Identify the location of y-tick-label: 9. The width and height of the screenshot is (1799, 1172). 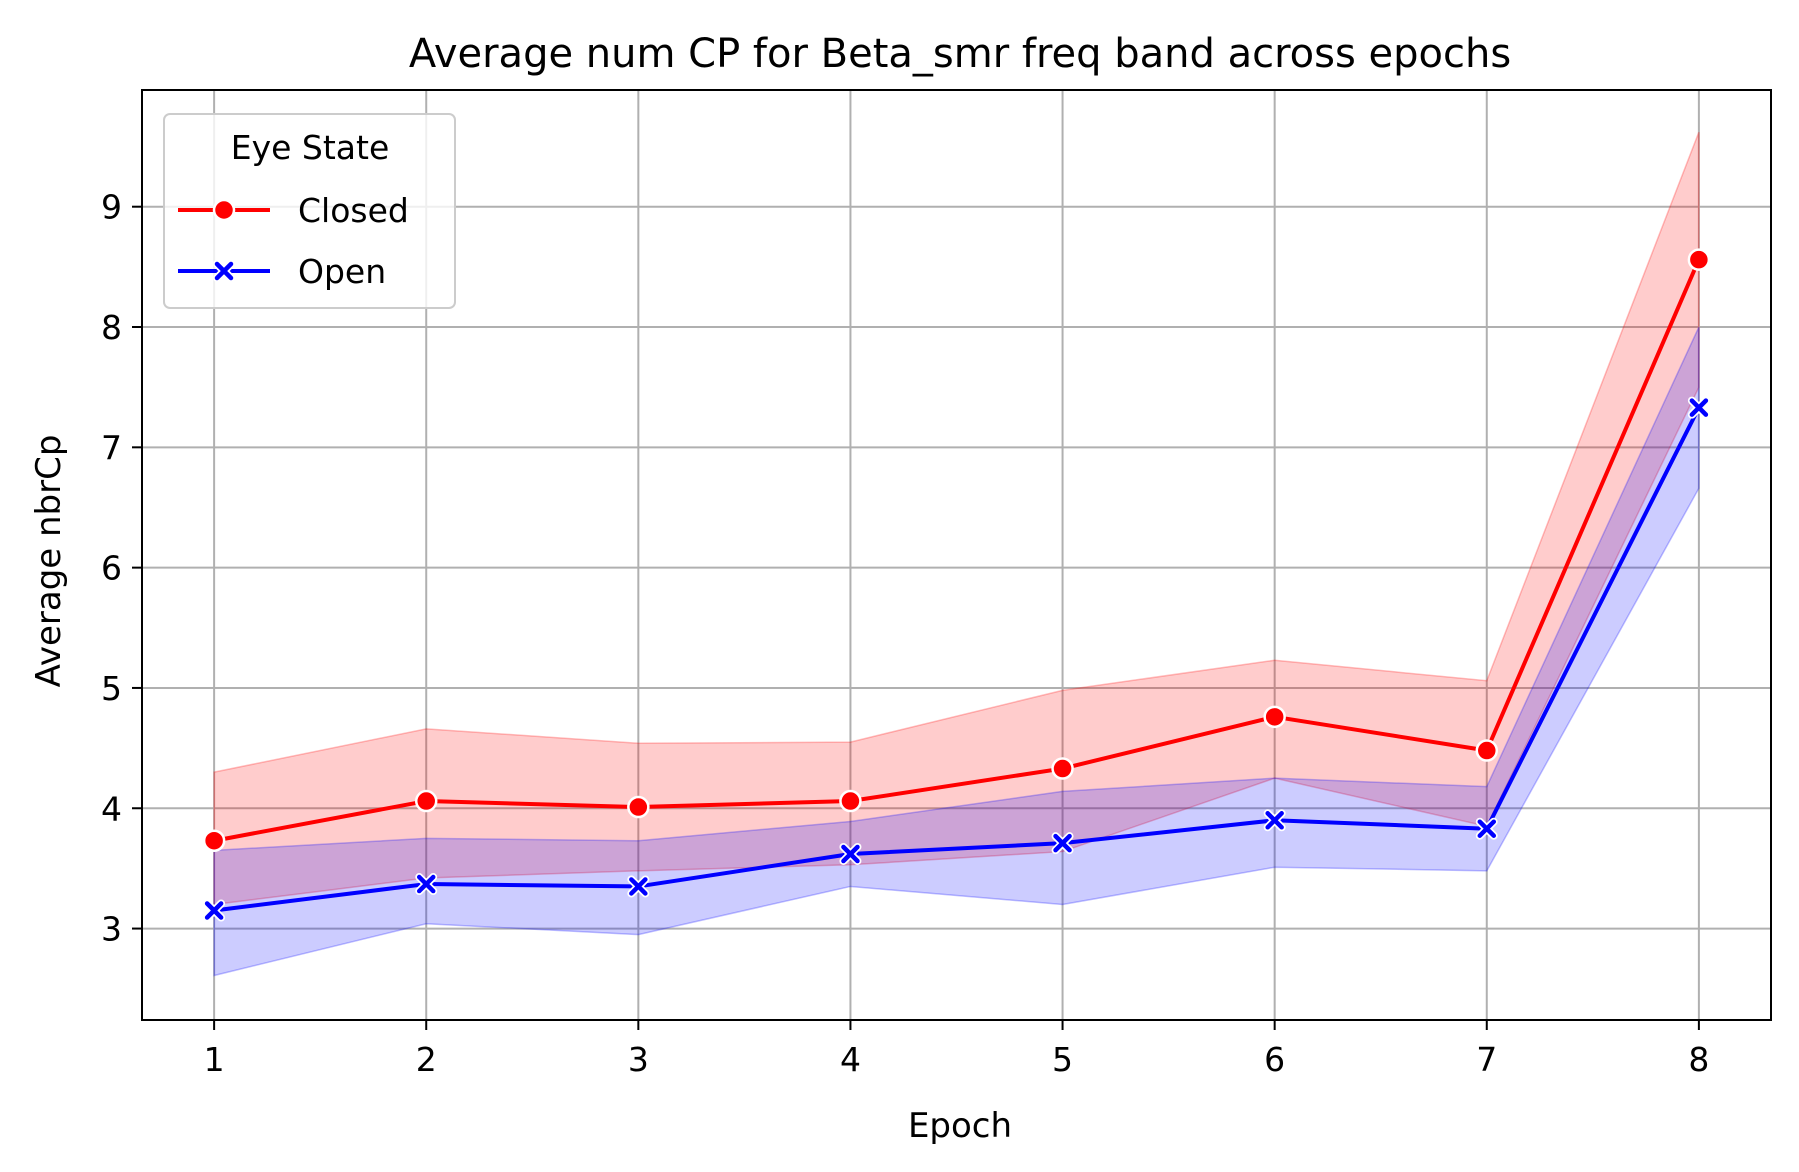
(111, 207).